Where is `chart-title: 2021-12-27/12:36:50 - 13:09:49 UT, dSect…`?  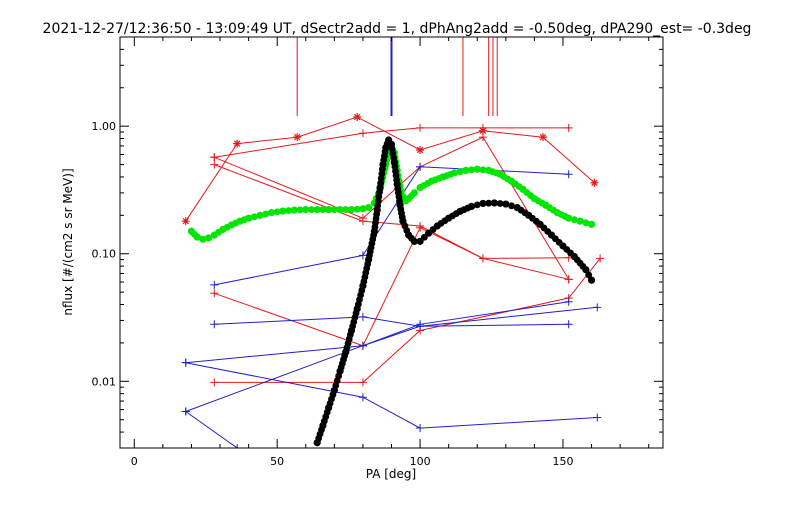
chart-title: 2021-12-27/12:36:50 - 13:09:49 UT, dSect… is located at coordinates (397, 29).